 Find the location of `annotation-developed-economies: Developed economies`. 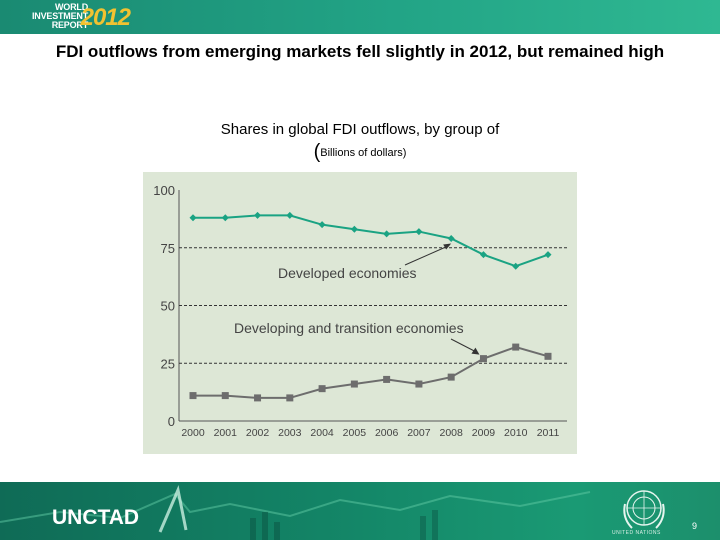

annotation-developed-economies: Developed economies is located at coordinates (347, 273).